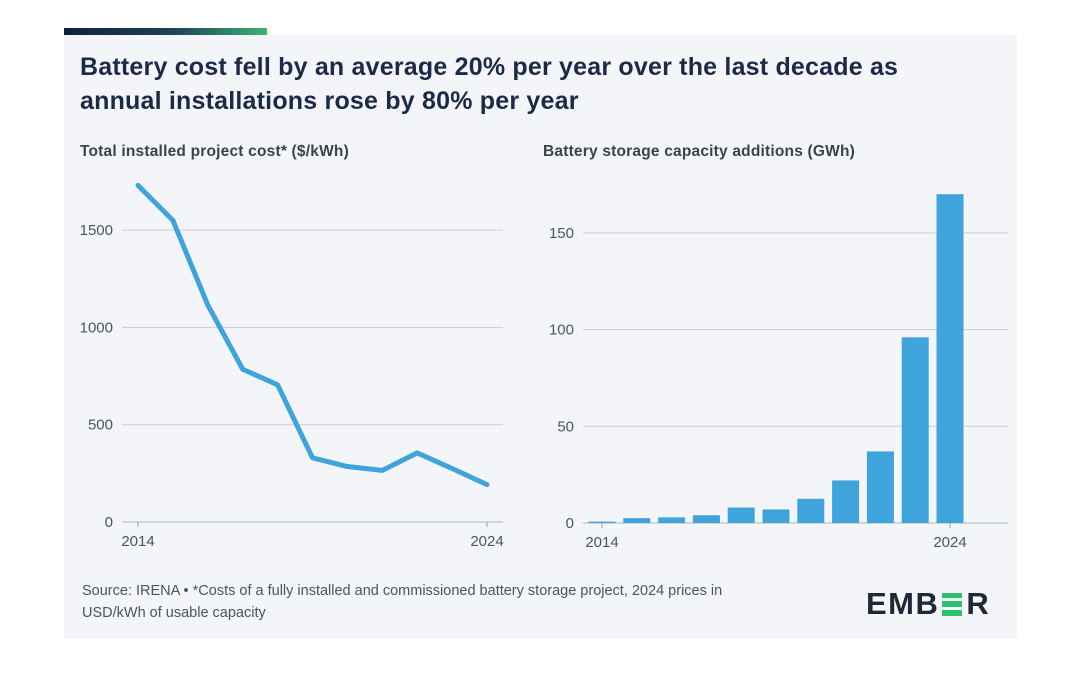  What do you see at coordinates (100, 425) in the screenshot?
I see `svg-text: 500` at bounding box center [100, 425].